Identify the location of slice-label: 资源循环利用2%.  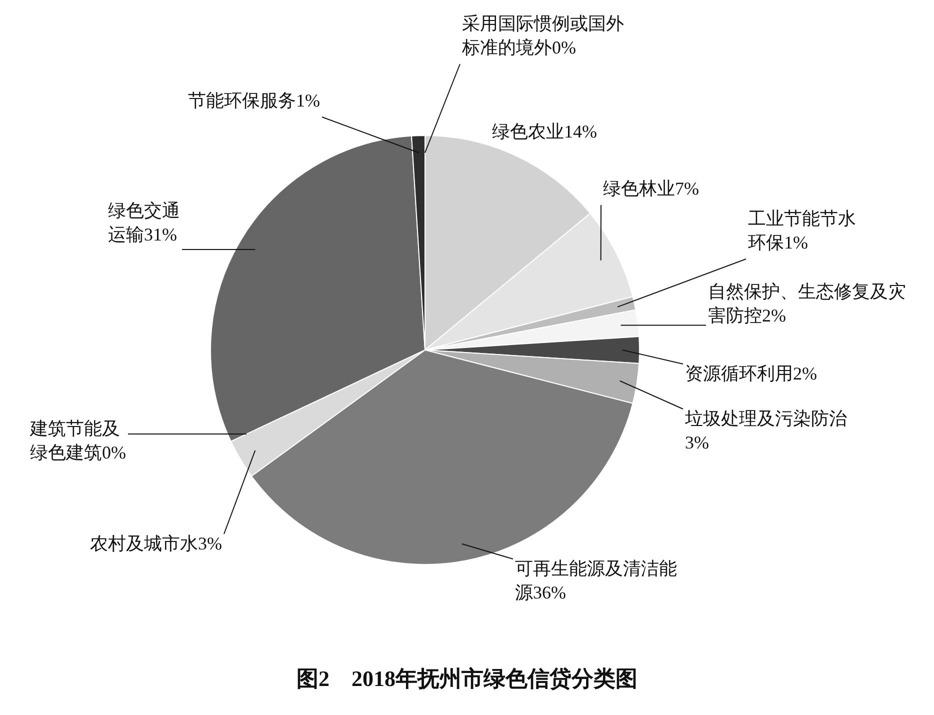
(751, 374).